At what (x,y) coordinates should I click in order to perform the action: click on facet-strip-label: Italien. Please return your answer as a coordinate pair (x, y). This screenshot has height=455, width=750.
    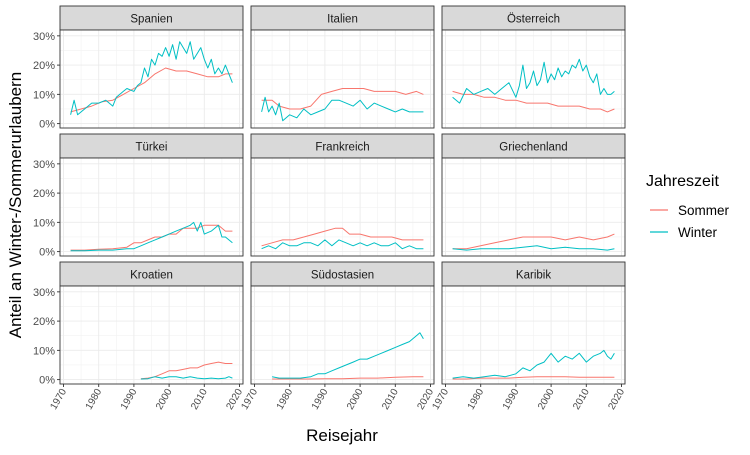
    Looking at the image, I should click on (342, 20).